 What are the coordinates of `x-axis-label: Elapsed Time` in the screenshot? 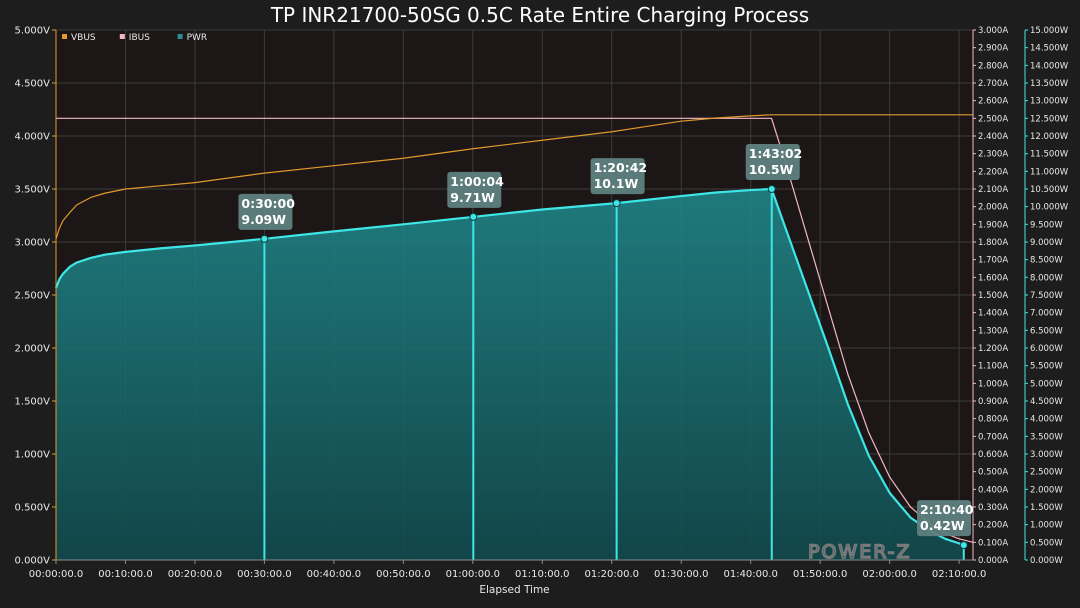 It's located at (514, 590).